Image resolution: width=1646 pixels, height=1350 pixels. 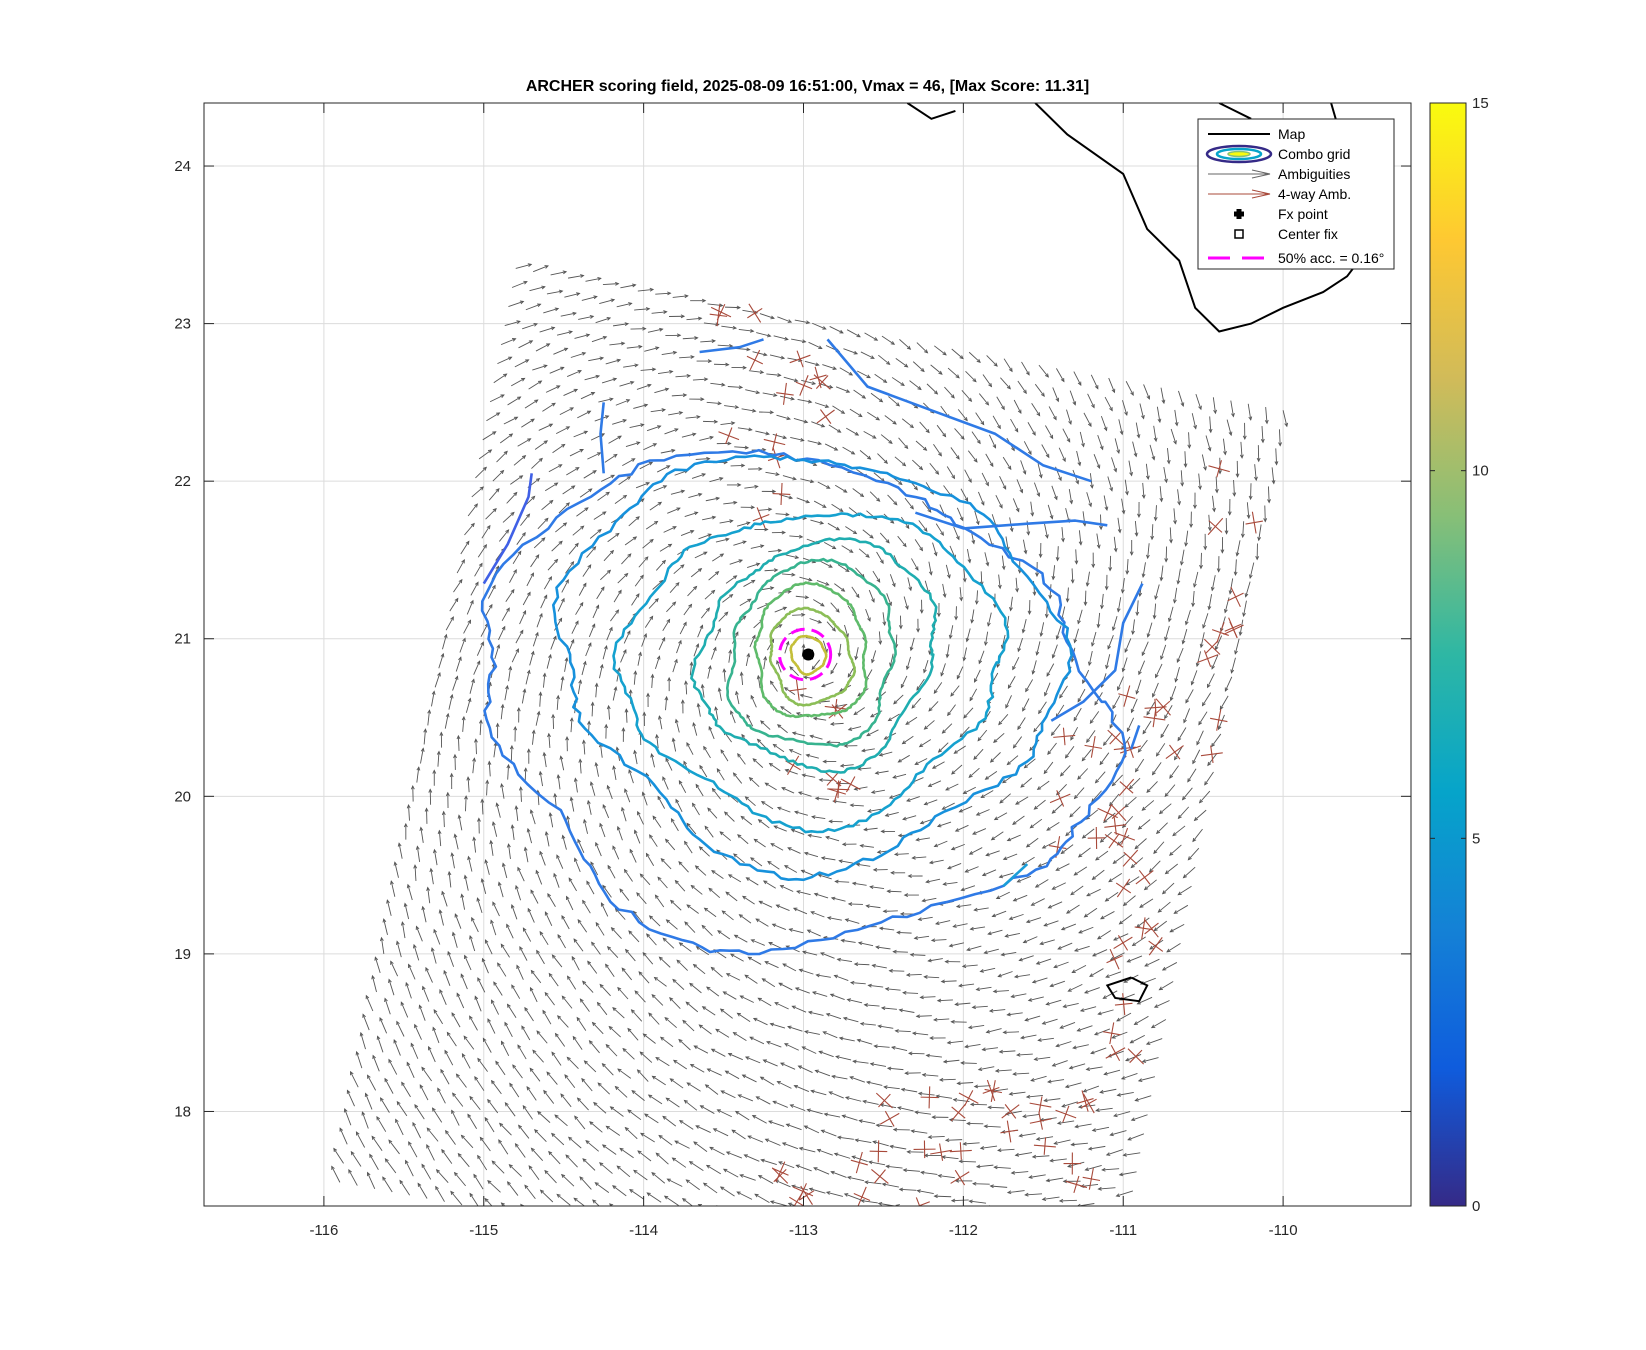 I want to click on legend-label: 50% acc. = 0.16°, so click(x=1331, y=258).